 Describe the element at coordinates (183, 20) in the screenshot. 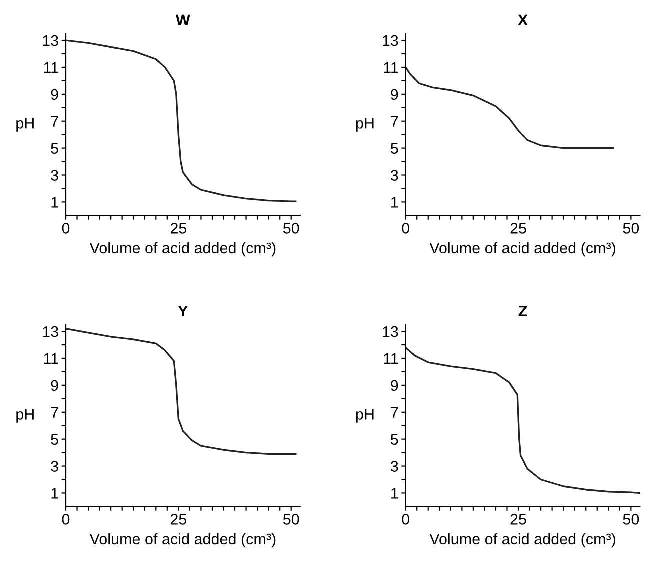

I see `chart-title: W` at that location.